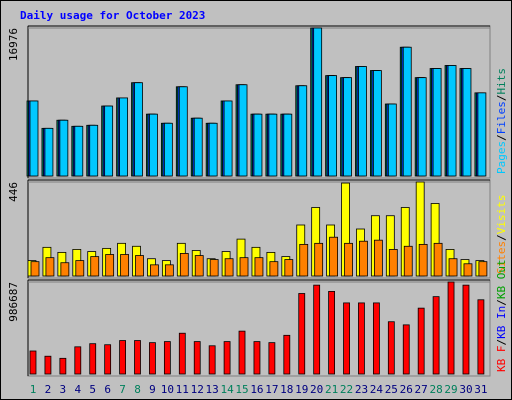  What do you see at coordinates (406, 389) in the screenshot?
I see `x-tick-label: 26` at bounding box center [406, 389].